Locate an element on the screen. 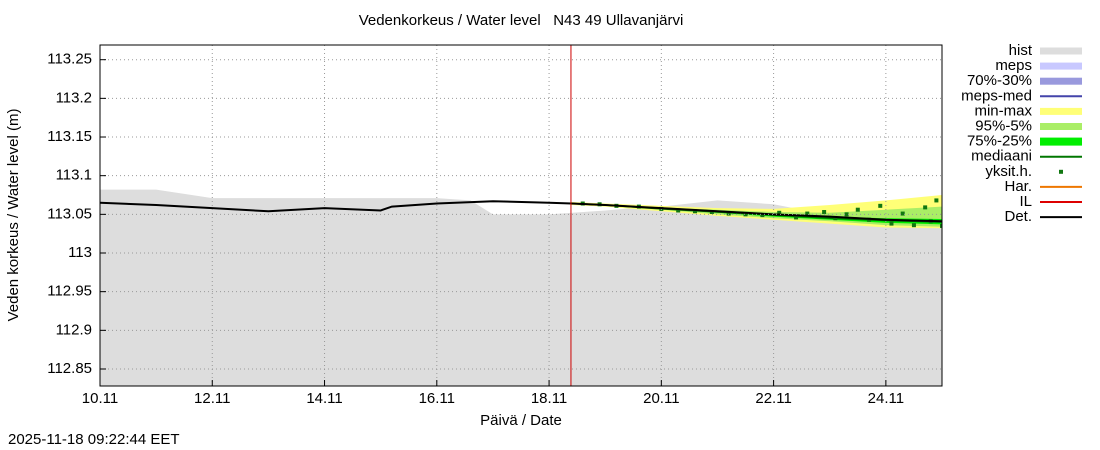 Image resolution: width=1100 pixels, height=450 pixels. legend-label: meps-med is located at coordinates (996, 95).